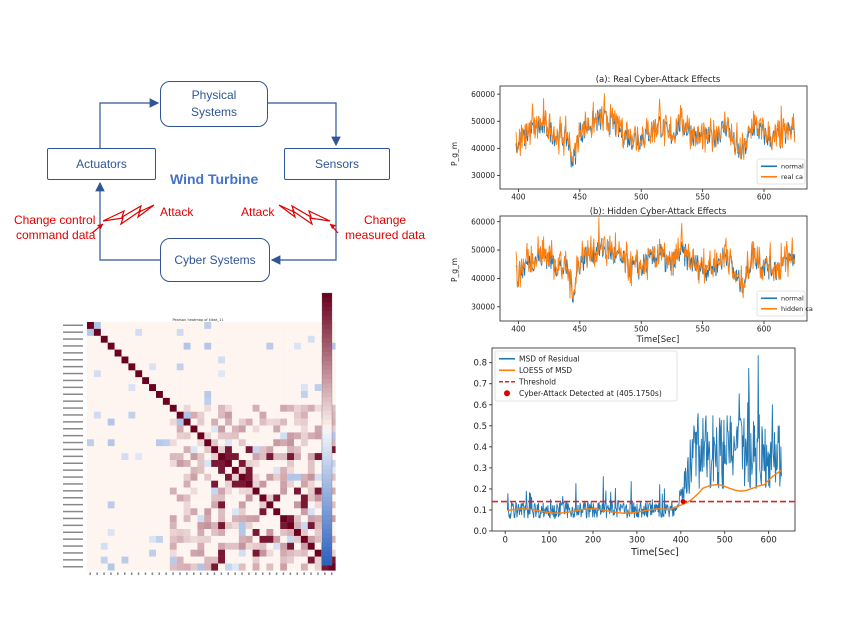  What do you see at coordinates (590, 393) in the screenshot?
I see `legend-entry: Cyber-Attack Detected at (405.1750s)` at bounding box center [590, 393].